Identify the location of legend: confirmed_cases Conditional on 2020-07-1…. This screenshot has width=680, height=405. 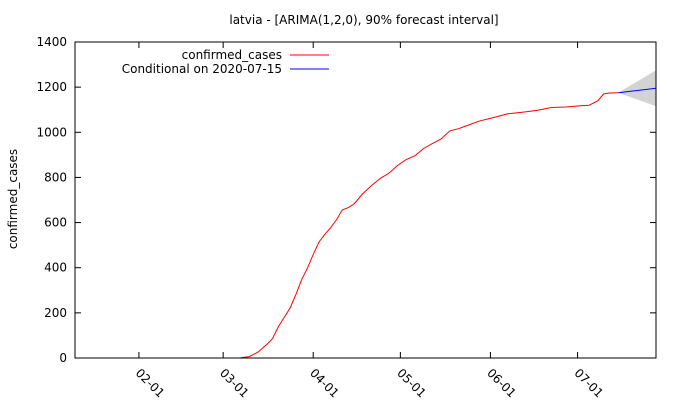
(225, 62).